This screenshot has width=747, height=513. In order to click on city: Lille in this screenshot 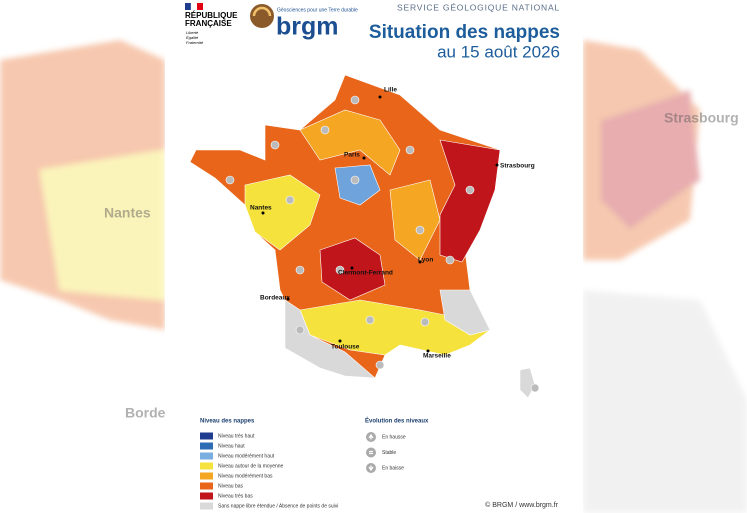, I will do `click(390, 90)`.